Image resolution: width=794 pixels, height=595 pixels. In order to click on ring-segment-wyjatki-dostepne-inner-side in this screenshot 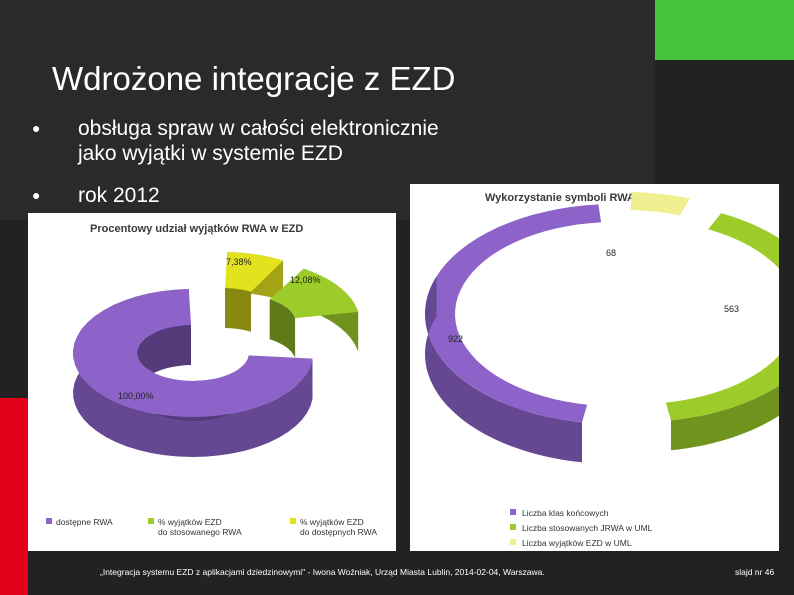, I will do `click(238, 310)`.